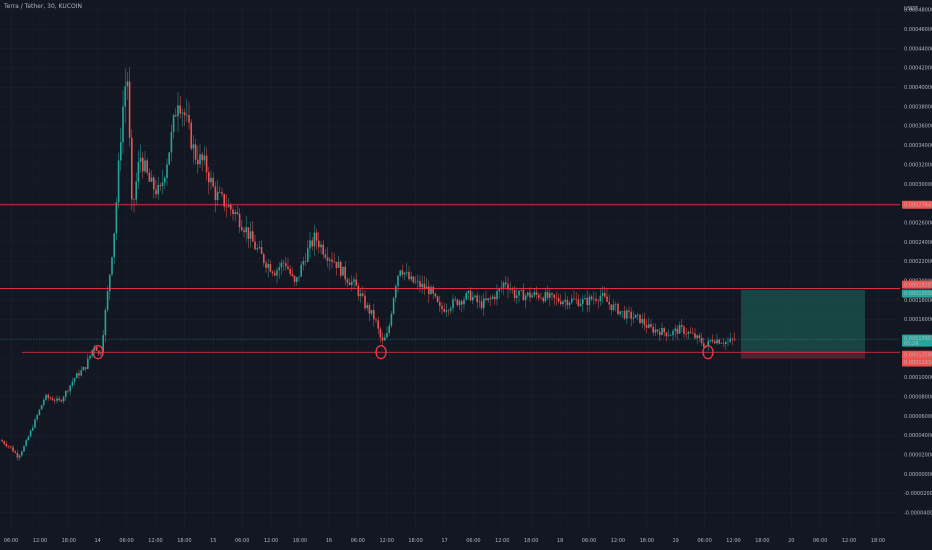 The width and height of the screenshot is (932, 550). What do you see at coordinates (917, 284) in the screenshot?
I see `price-tag-resistance-lower: 0.00019181` at bounding box center [917, 284].